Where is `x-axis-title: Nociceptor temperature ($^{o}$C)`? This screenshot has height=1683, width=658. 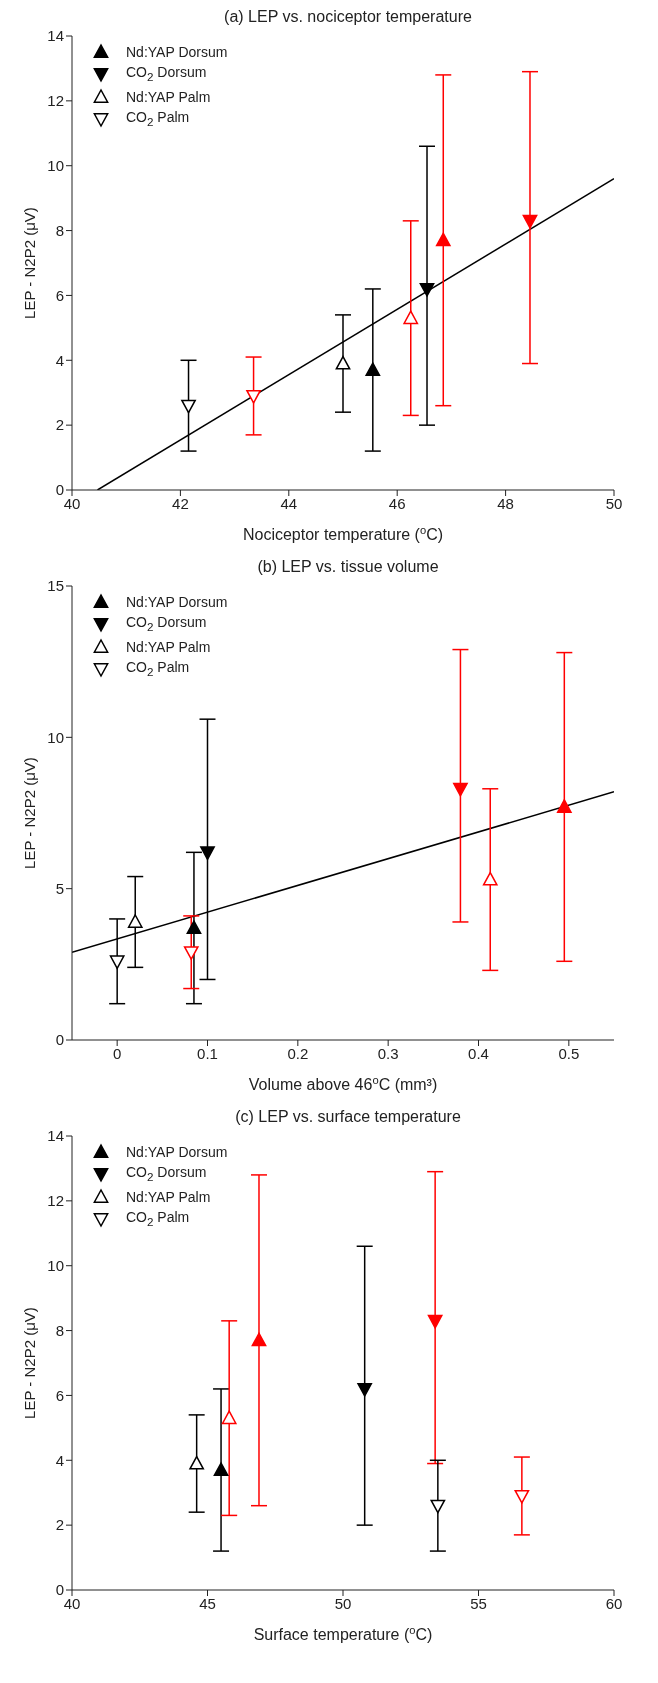 x-axis-title: Nociceptor temperature ($^{o}$C) is located at coordinates (343, 533).